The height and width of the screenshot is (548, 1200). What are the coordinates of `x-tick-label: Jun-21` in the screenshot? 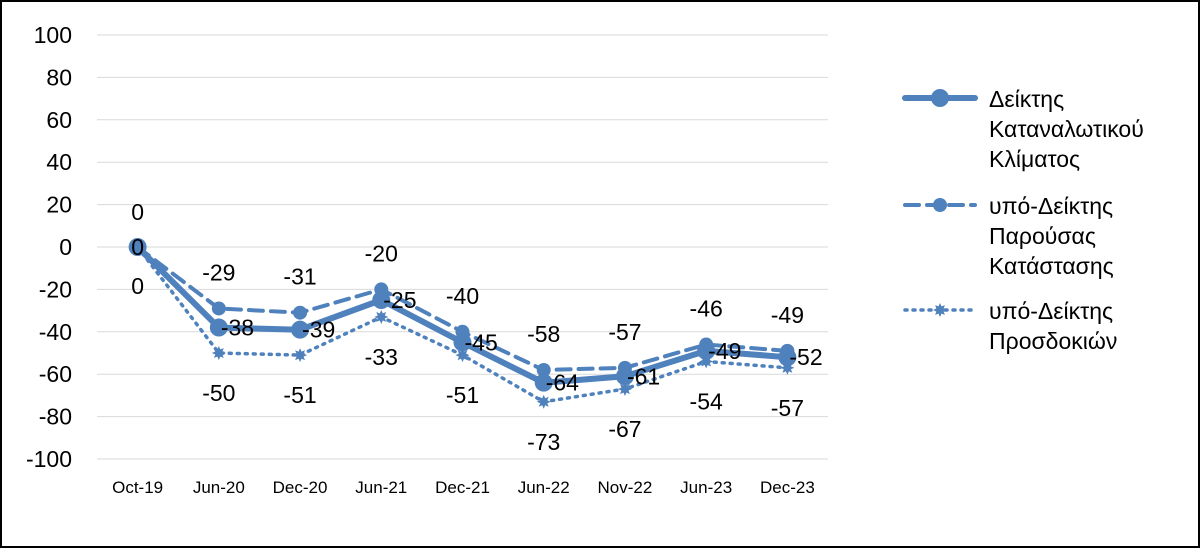 It's located at (381, 487).